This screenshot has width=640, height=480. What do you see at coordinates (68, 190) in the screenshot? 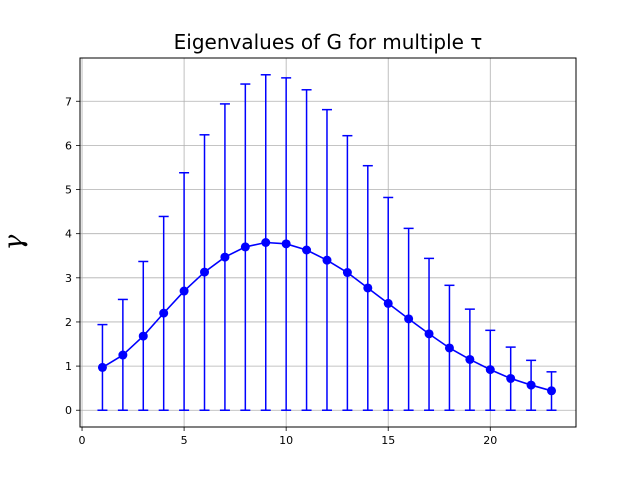
I see `y-tick-label: 5` at bounding box center [68, 190].